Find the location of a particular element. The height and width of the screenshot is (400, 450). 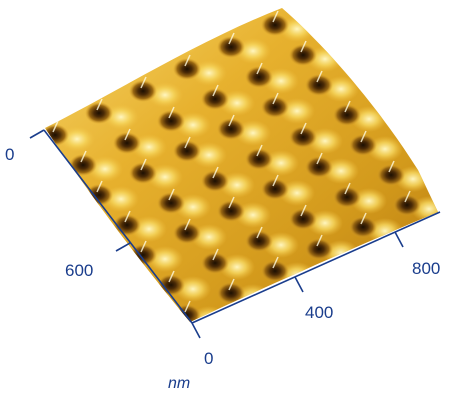

origin-tick-label: 0 is located at coordinates (208, 358).